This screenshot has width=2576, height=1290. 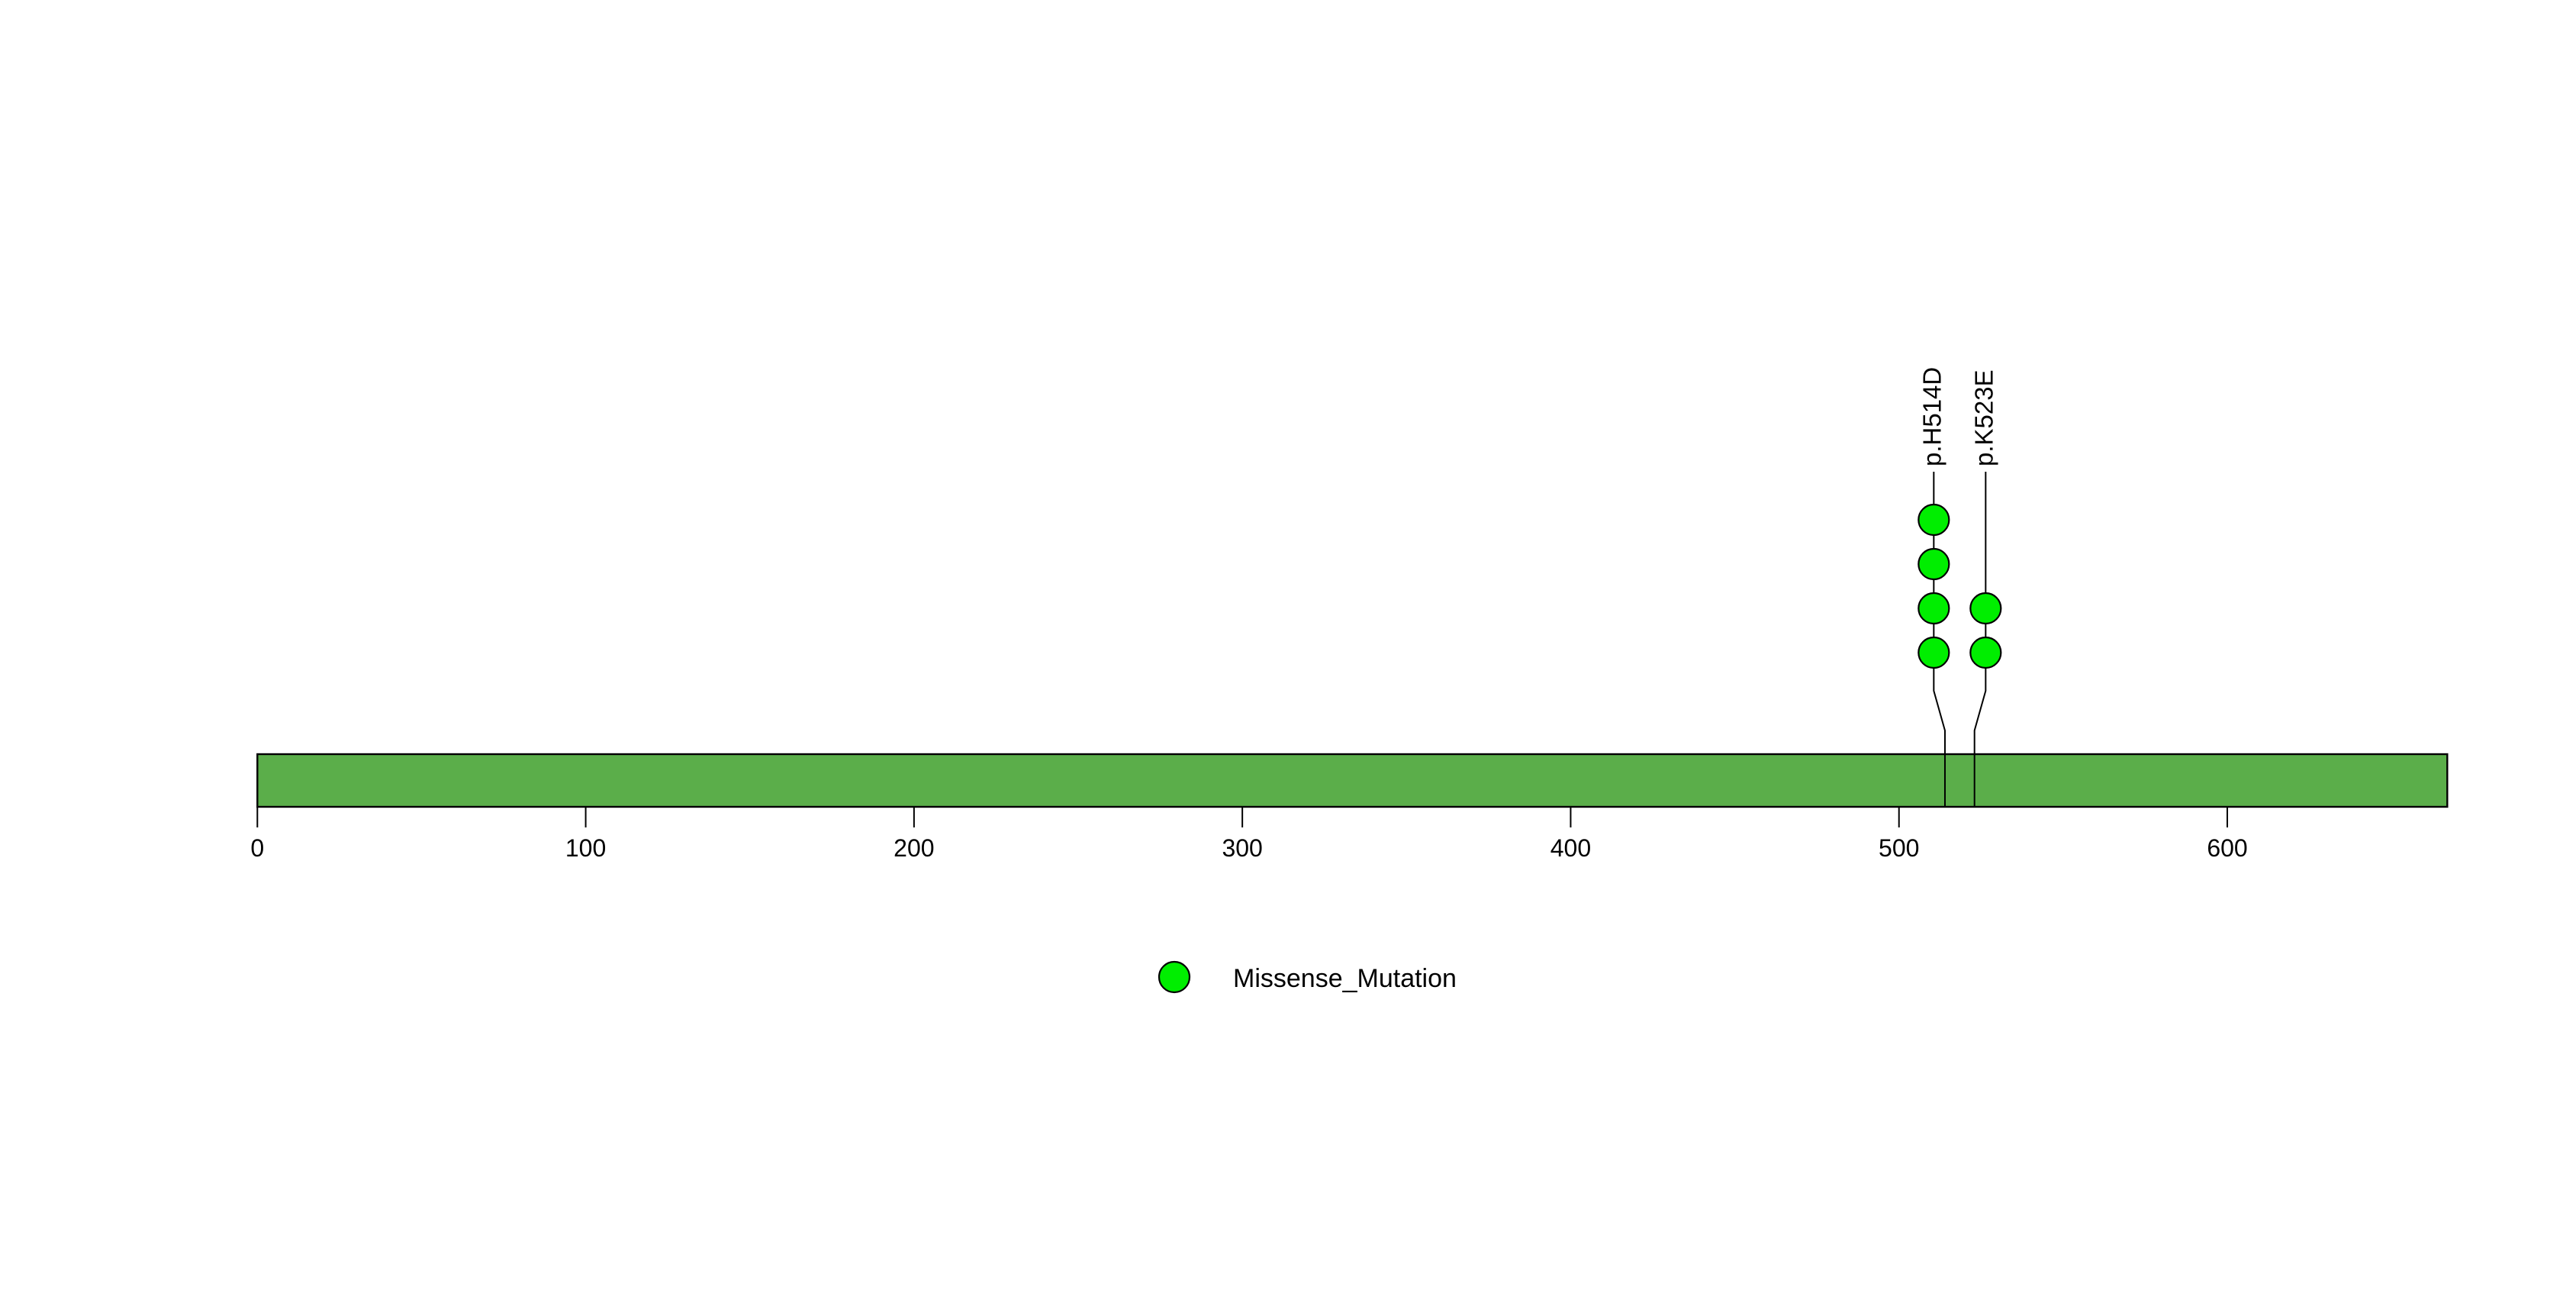 What do you see at coordinates (1352, 781) in the screenshot?
I see `protein-bar` at bounding box center [1352, 781].